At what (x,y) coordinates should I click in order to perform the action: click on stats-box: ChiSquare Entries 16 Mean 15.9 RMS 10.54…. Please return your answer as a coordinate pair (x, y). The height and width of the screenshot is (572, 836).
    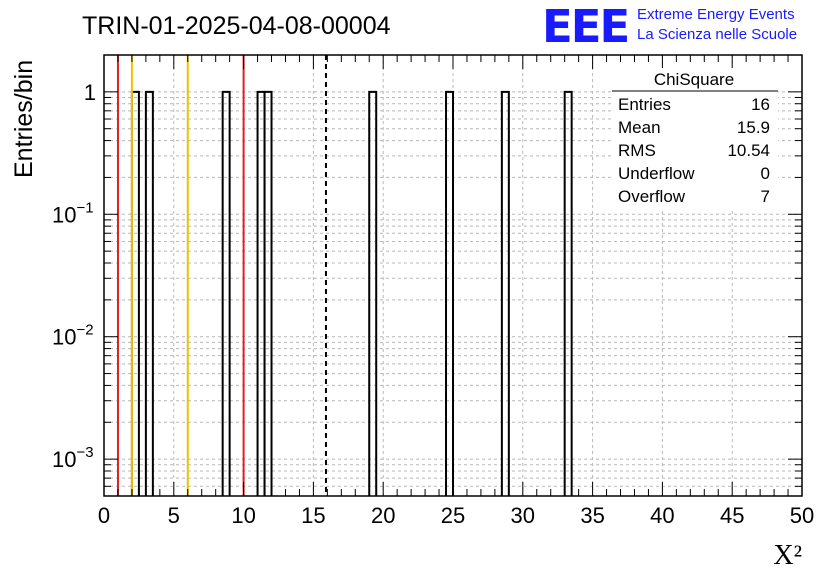
    Looking at the image, I should click on (695, 139).